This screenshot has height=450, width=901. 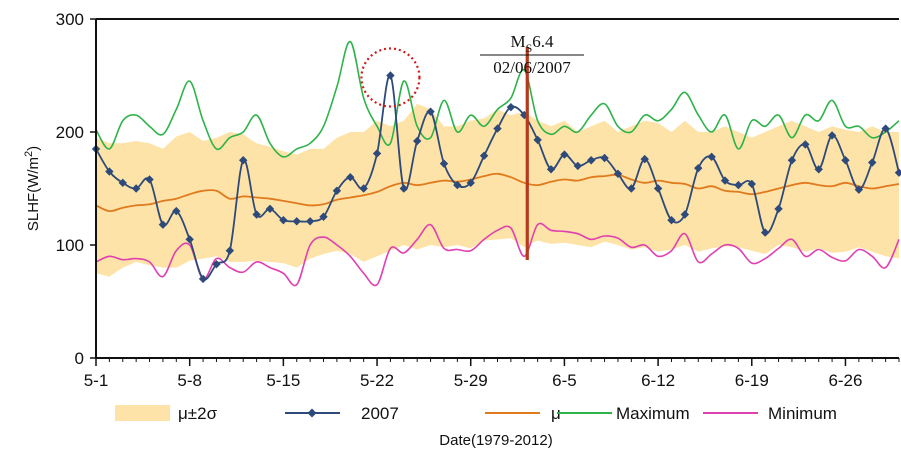 What do you see at coordinates (497, 254) in the screenshot?
I see `series-minimum-line` at bounding box center [497, 254].